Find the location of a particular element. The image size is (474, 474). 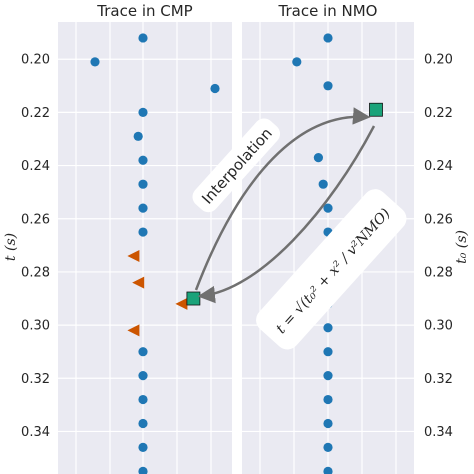

interpolation-arrow-down is located at coordinates (286, 214).